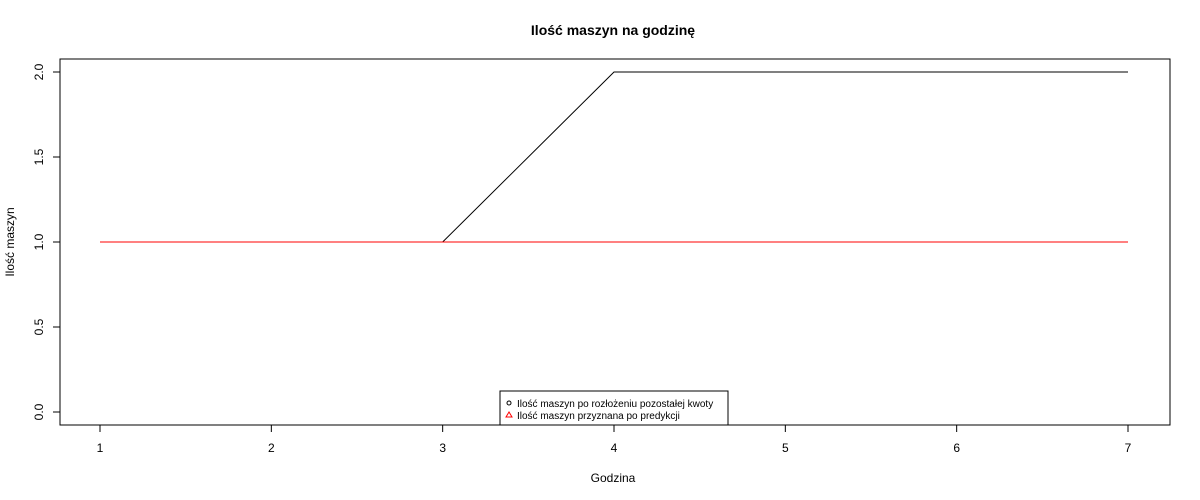 This screenshot has width=1200, height=500. I want to click on y-tick-label: 1.0, so click(39, 241).